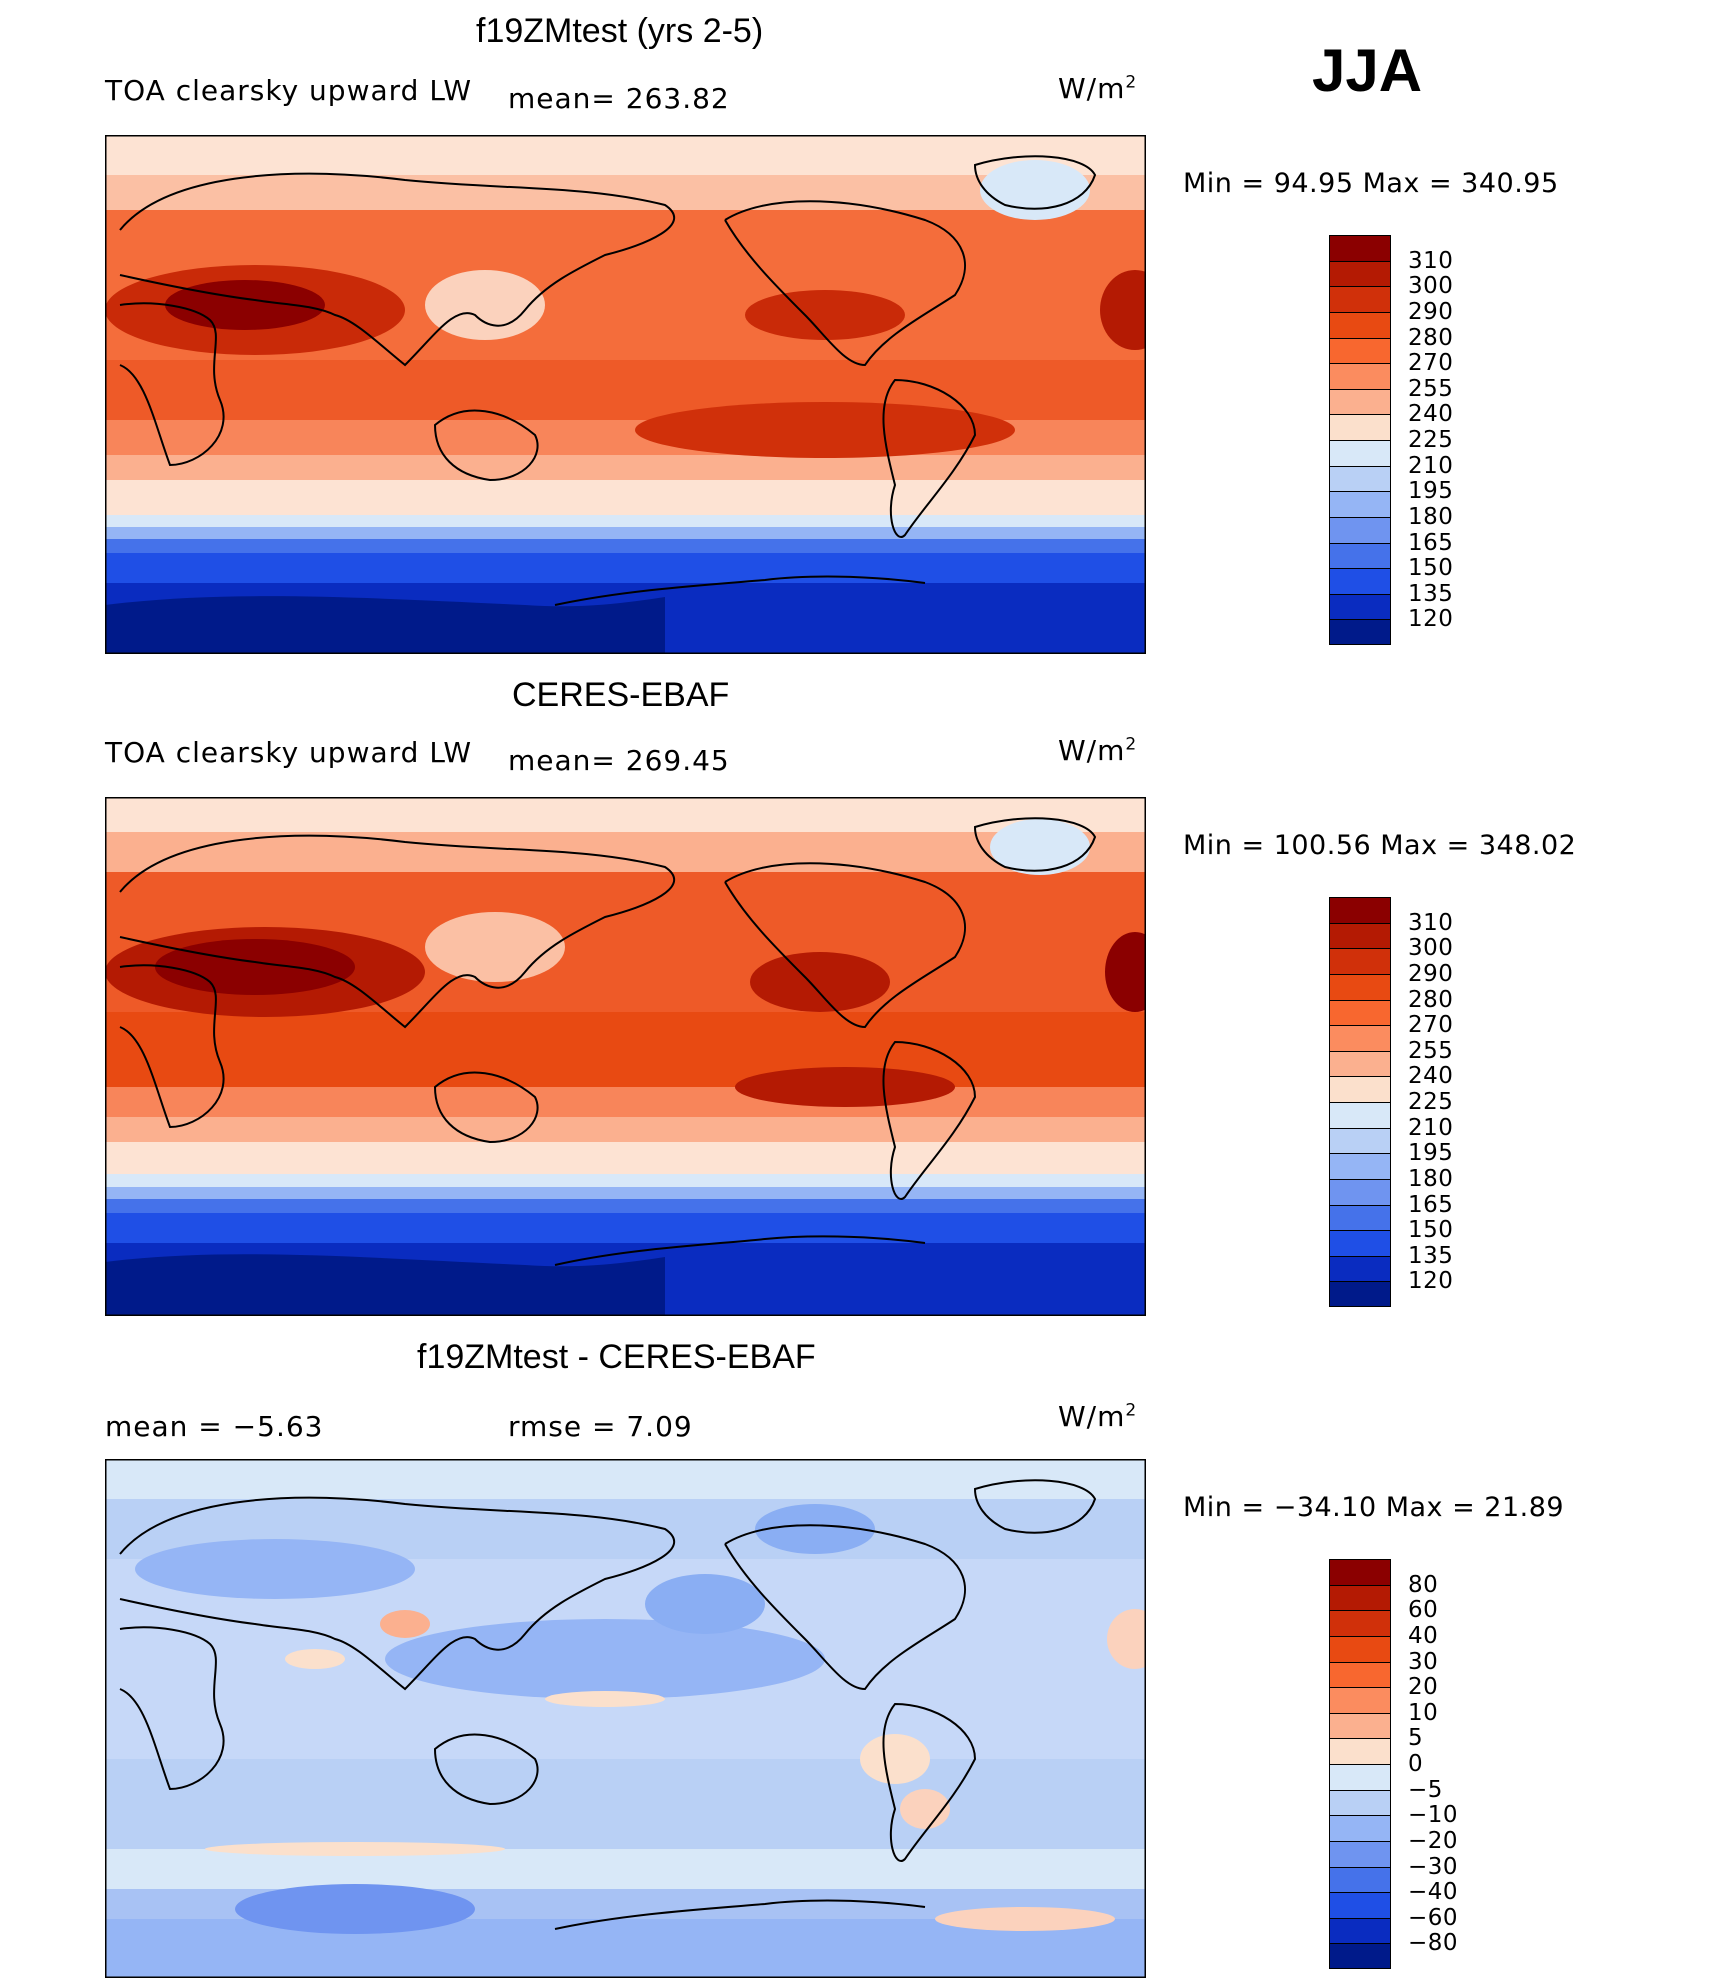 This screenshot has height=1985, width=1710. Describe the element at coordinates (619, 760) in the screenshot. I see `panel-2-mean: mean= 269.45` at that location.